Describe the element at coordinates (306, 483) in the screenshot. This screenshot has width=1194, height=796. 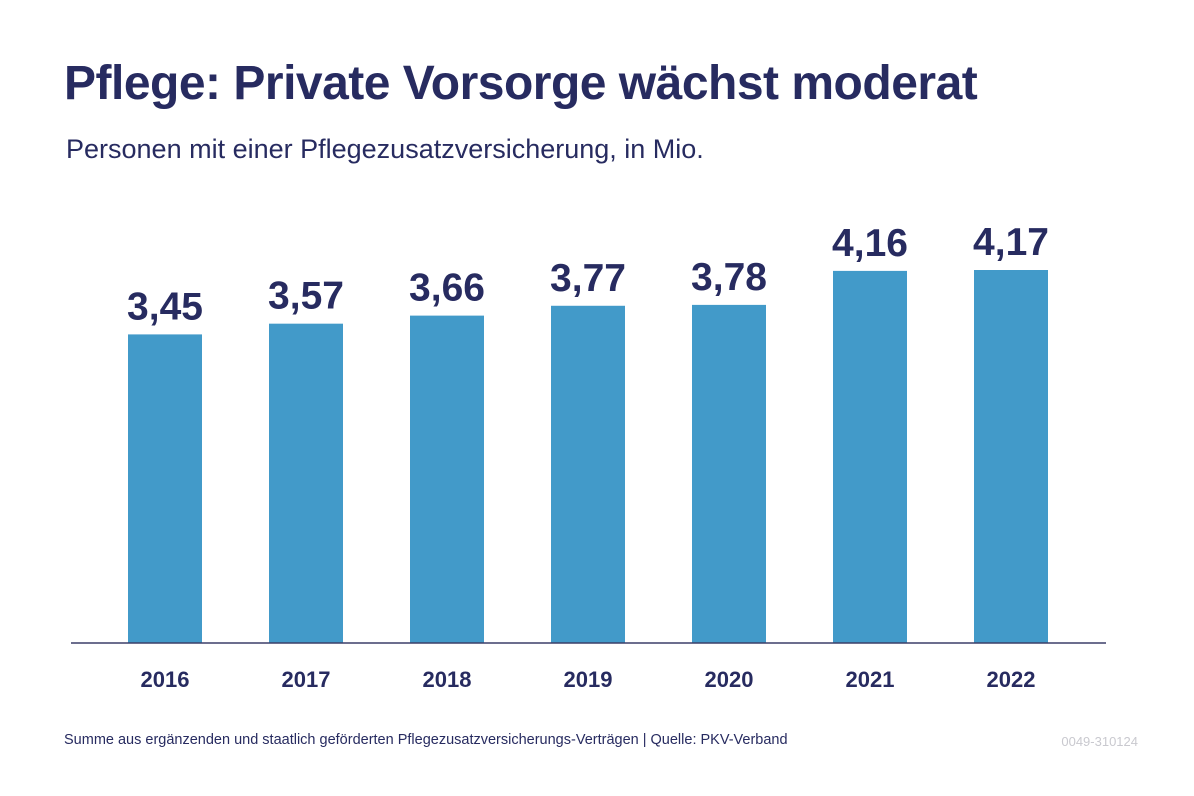
I see `bar-2017` at that location.